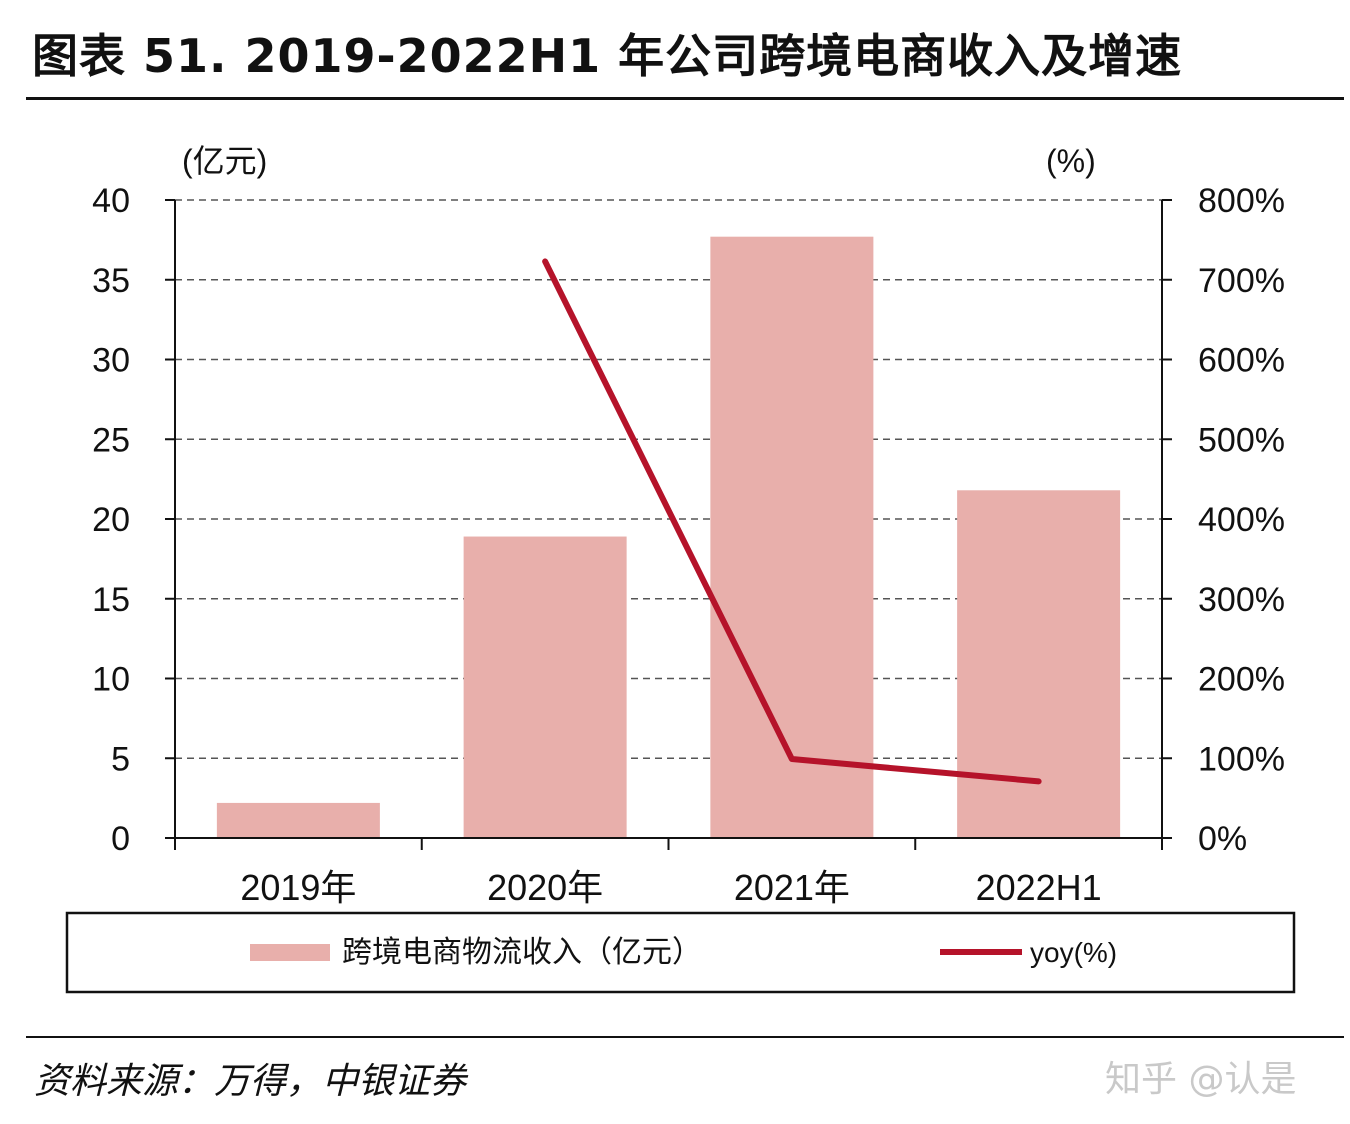  What do you see at coordinates (1241, 440) in the screenshot?
I see `right-tick-label: 500%` at bounding box center [1241, 440].